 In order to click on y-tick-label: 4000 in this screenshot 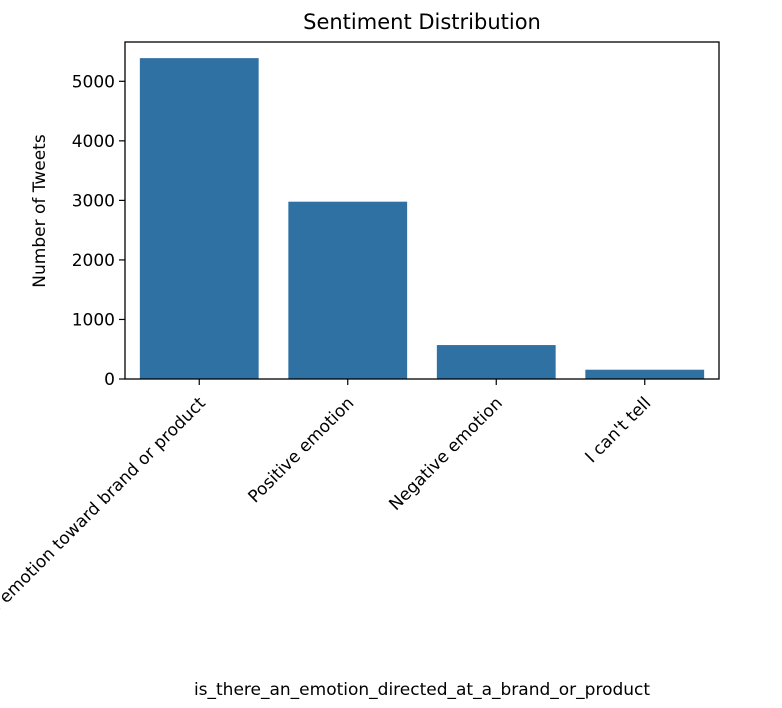, I will do `click(93, 142)`.